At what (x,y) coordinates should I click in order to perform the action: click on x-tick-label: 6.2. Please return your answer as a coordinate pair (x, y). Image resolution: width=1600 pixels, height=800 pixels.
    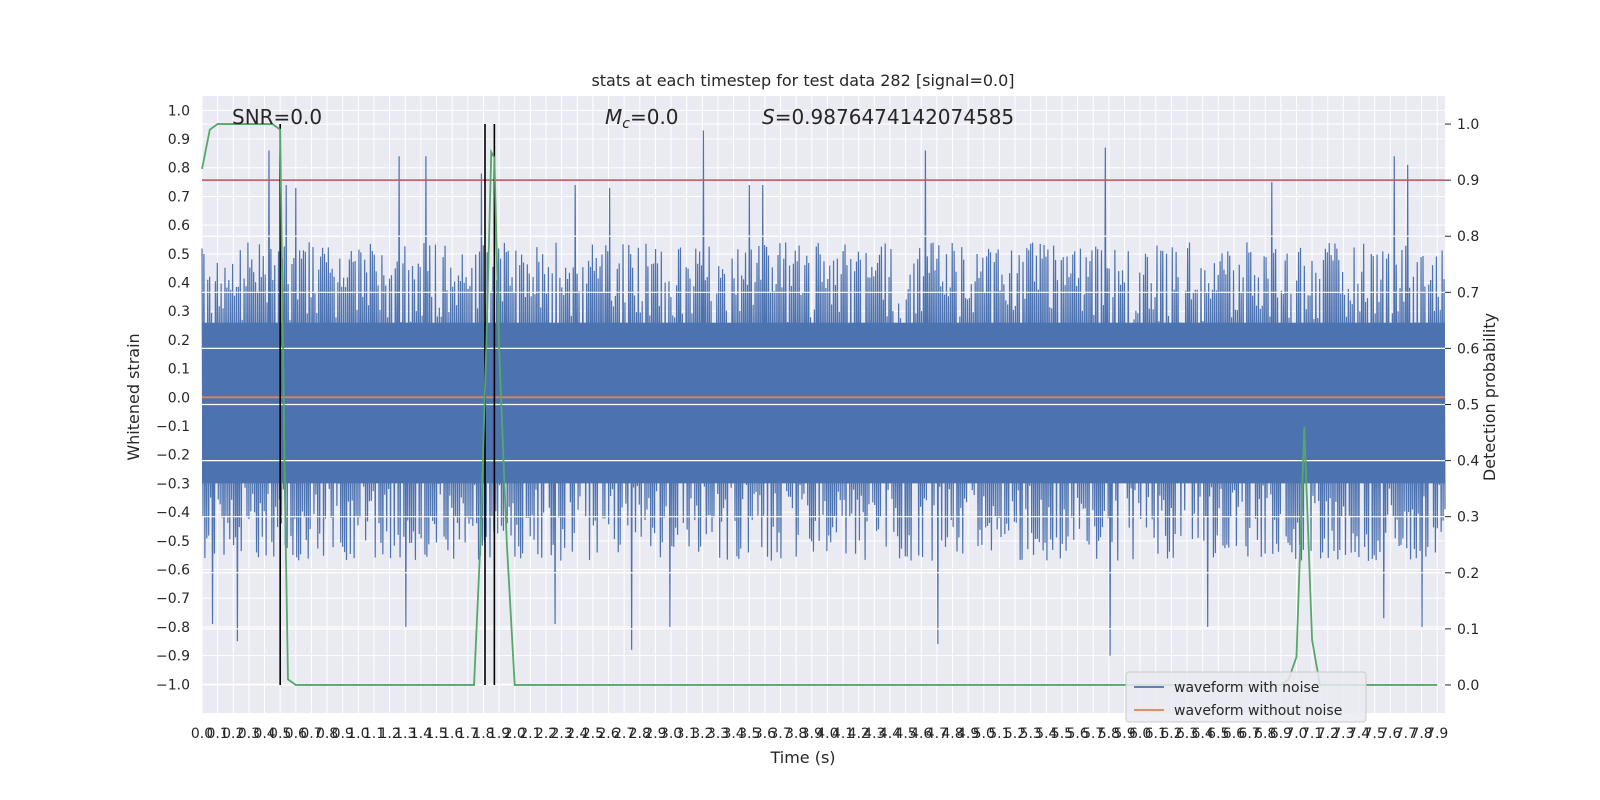
    Looking at the image, I should click on (1171, 734).